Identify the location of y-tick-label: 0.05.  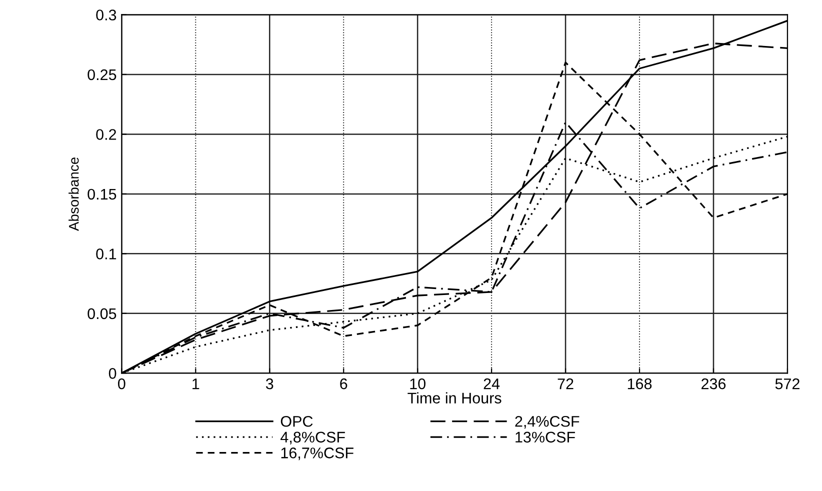
(102, 314).